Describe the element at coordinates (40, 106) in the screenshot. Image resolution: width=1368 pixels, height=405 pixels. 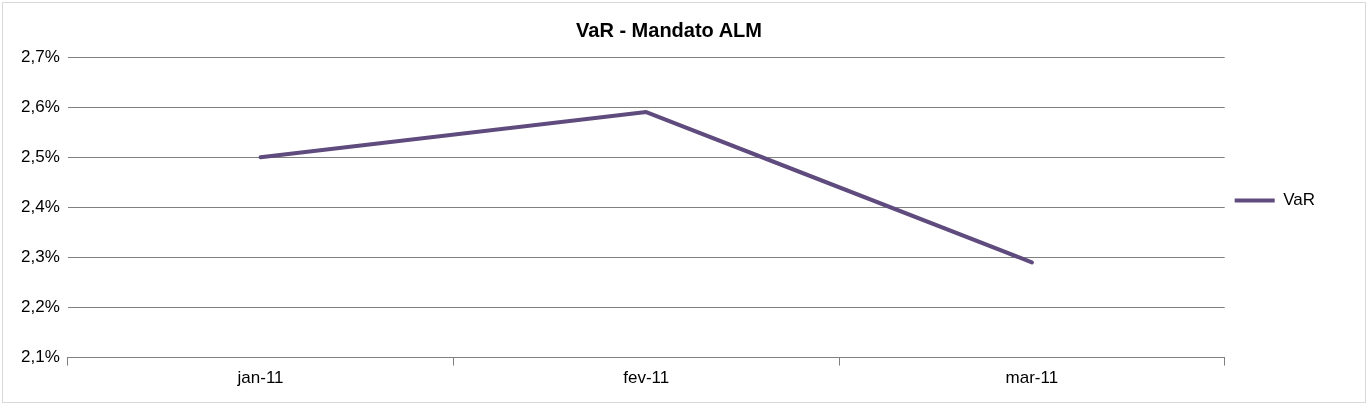
I see `y-tick-label: 2,6%` at that location.